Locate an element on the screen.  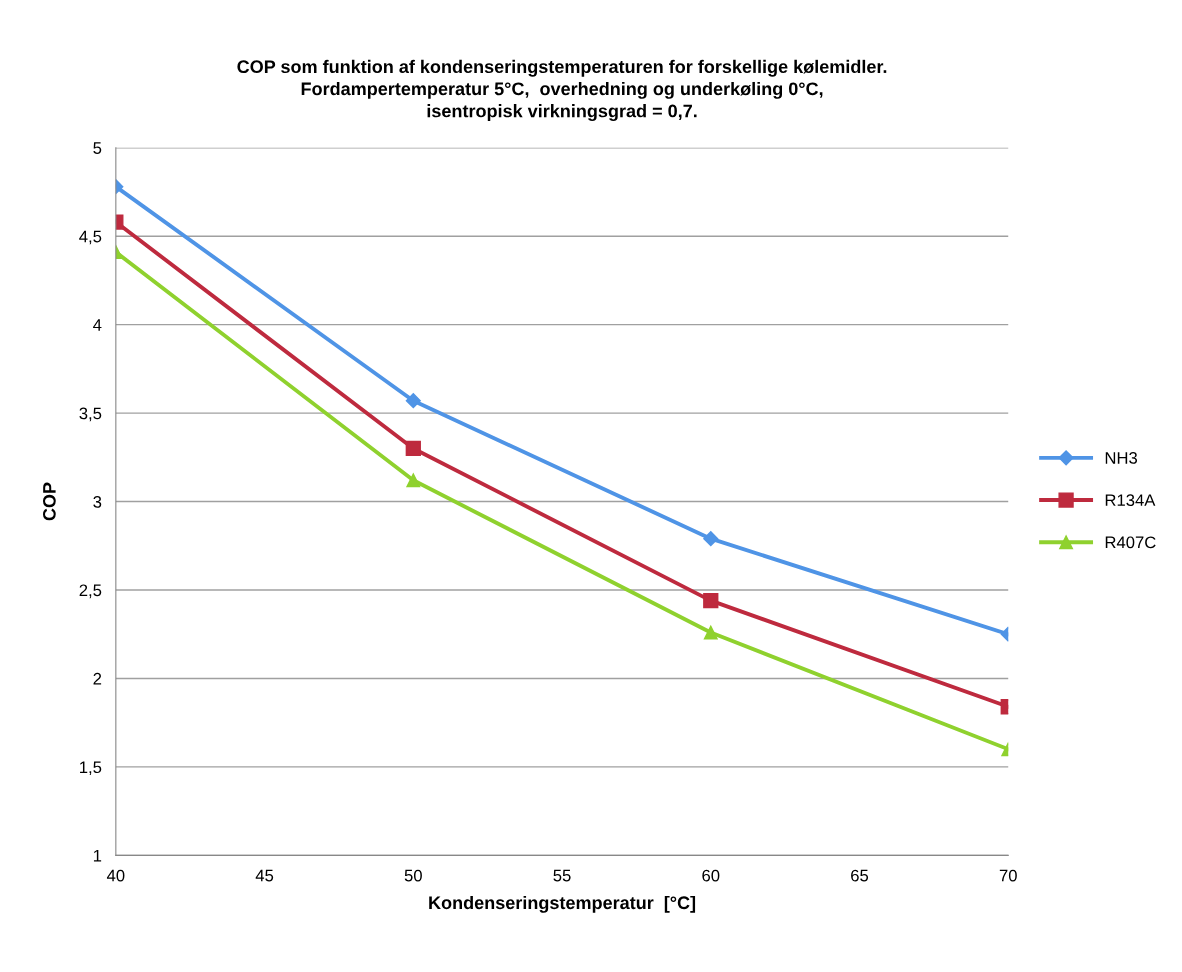
x-tick-label: 45 is located at coordinates (264, 875).